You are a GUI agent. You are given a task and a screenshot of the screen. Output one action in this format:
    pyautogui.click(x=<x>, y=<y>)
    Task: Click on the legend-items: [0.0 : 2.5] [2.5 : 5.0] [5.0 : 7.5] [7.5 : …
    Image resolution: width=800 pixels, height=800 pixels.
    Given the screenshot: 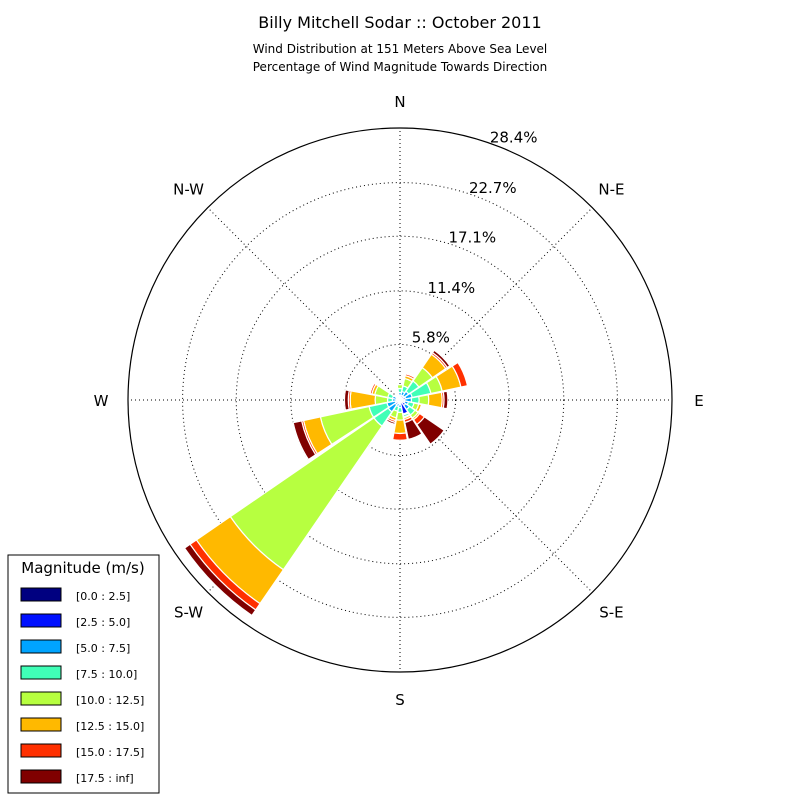 What is the action you would take?
    pyautogui.click(x=82, y=686)
    